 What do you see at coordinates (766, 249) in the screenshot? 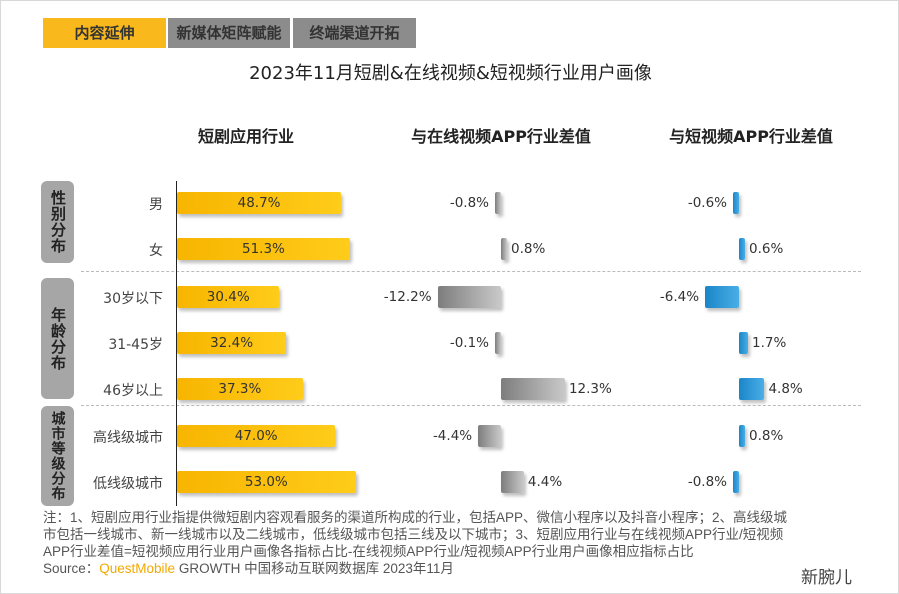
I see `short-video-diff-label: 0.6%` at bounding box center [766, 249].